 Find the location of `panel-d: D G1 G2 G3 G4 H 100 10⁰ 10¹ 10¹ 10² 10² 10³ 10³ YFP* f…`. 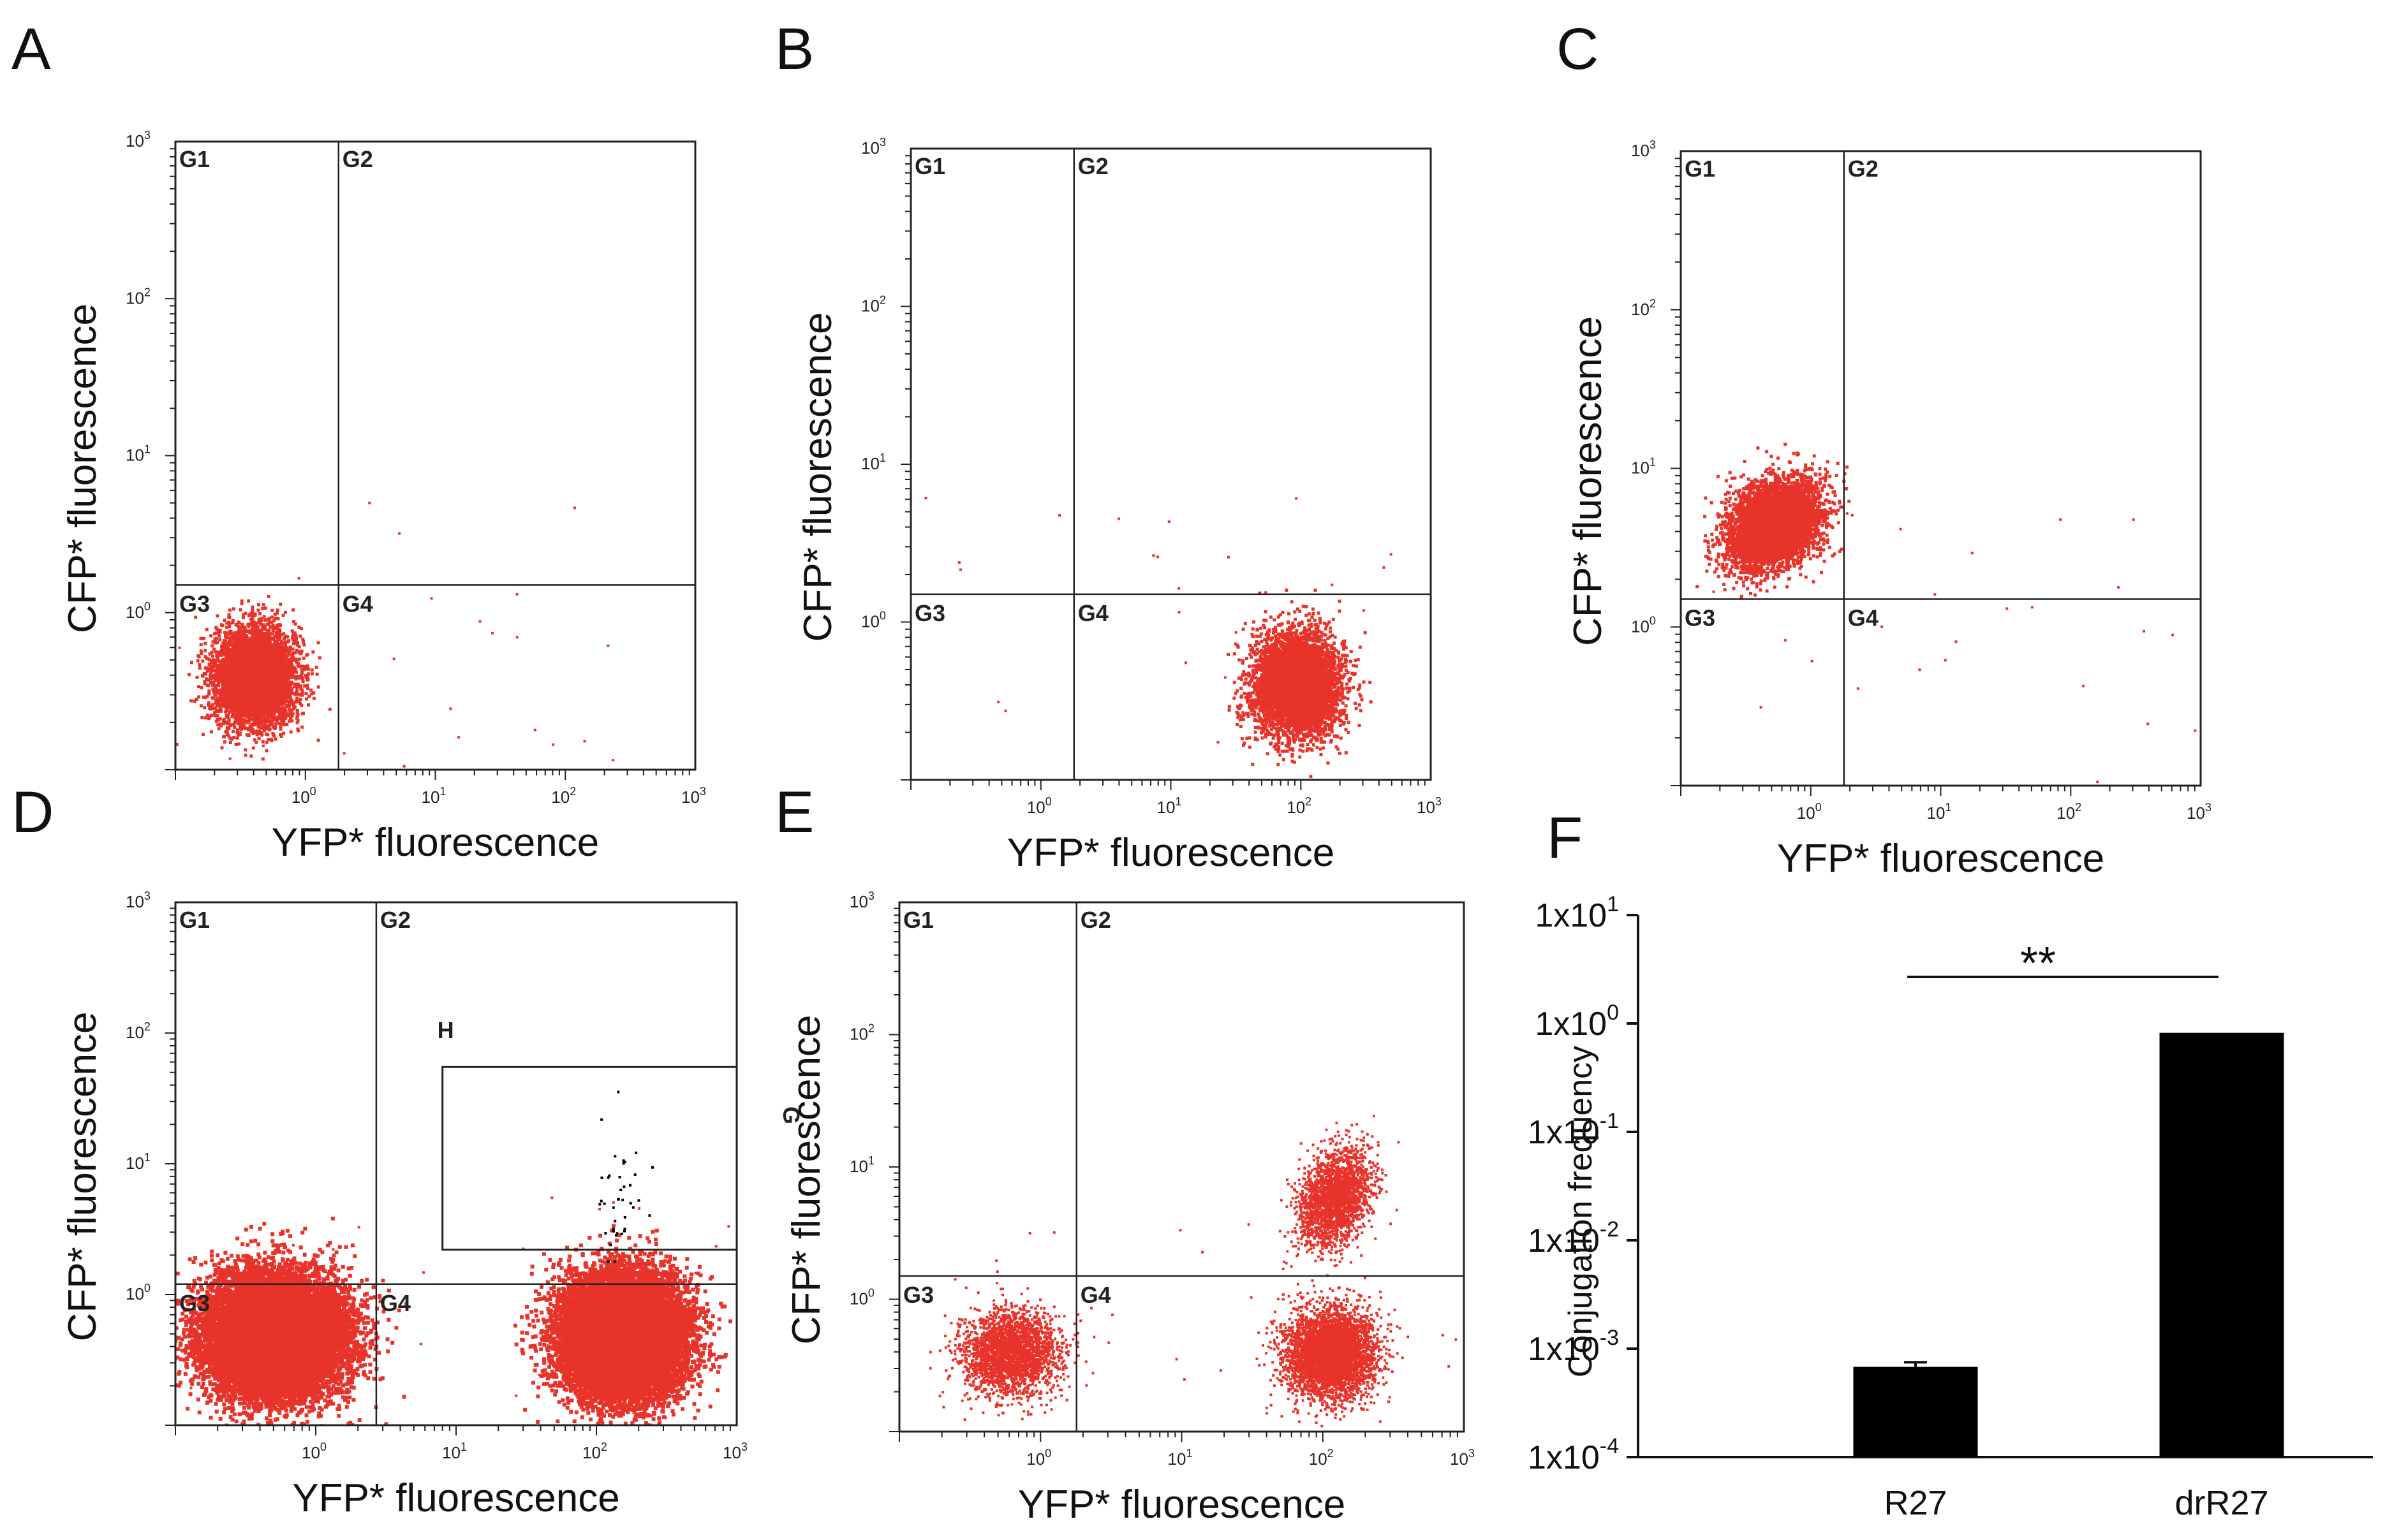

panel-d: D G1 G2 G3 G4 H 100 10⁰ 10¹ 10¹ 10² 10² 10³ 10³ YFP* f… is located at coordinates (379, 1150).